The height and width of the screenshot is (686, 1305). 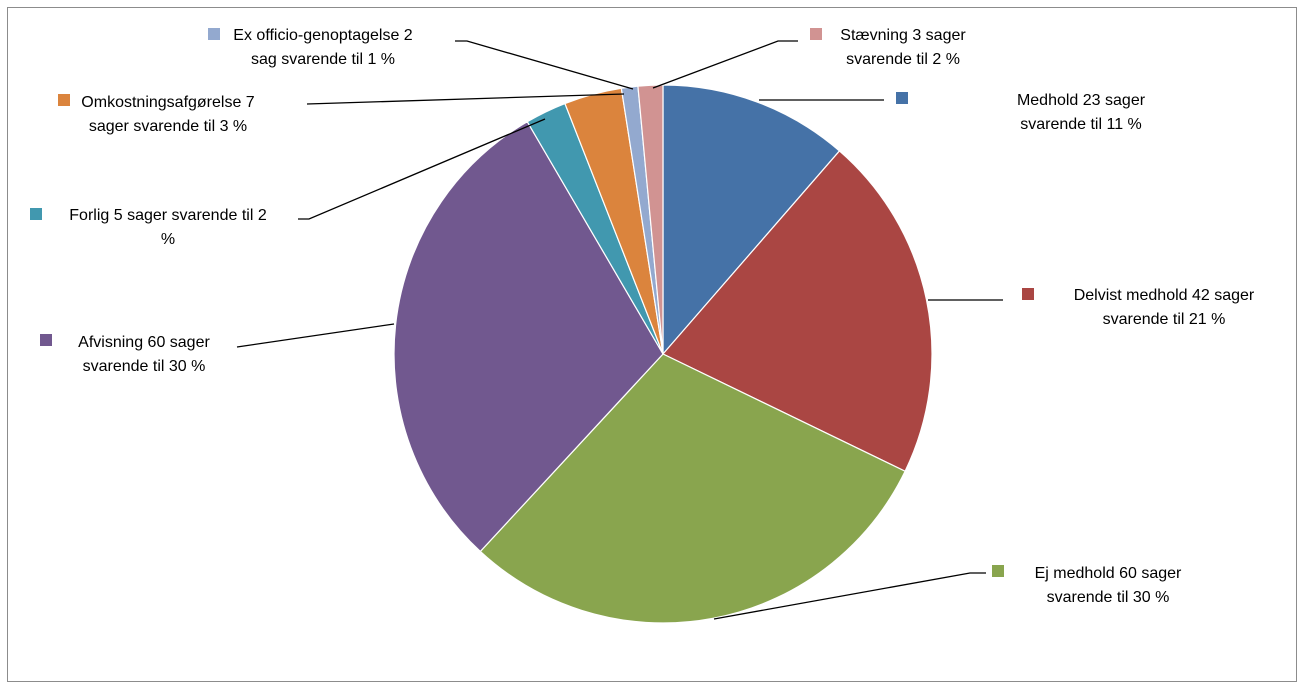 What do you see at coordinates (1108, 585) in the screenshot?
I see `data-label-3: Ej medhold 60 sager svarende til 30 %` at bounding box center [1108, 585].